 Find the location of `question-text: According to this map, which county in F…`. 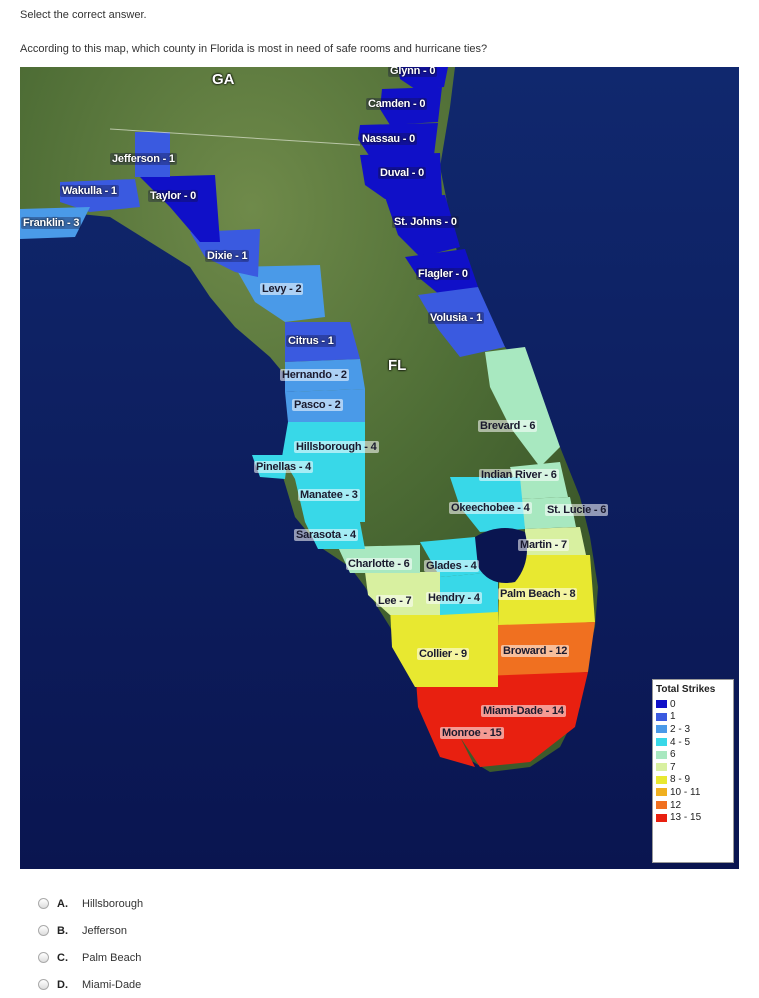

question-text: According to this map, which county in F… is located at coordinates (254, 49).